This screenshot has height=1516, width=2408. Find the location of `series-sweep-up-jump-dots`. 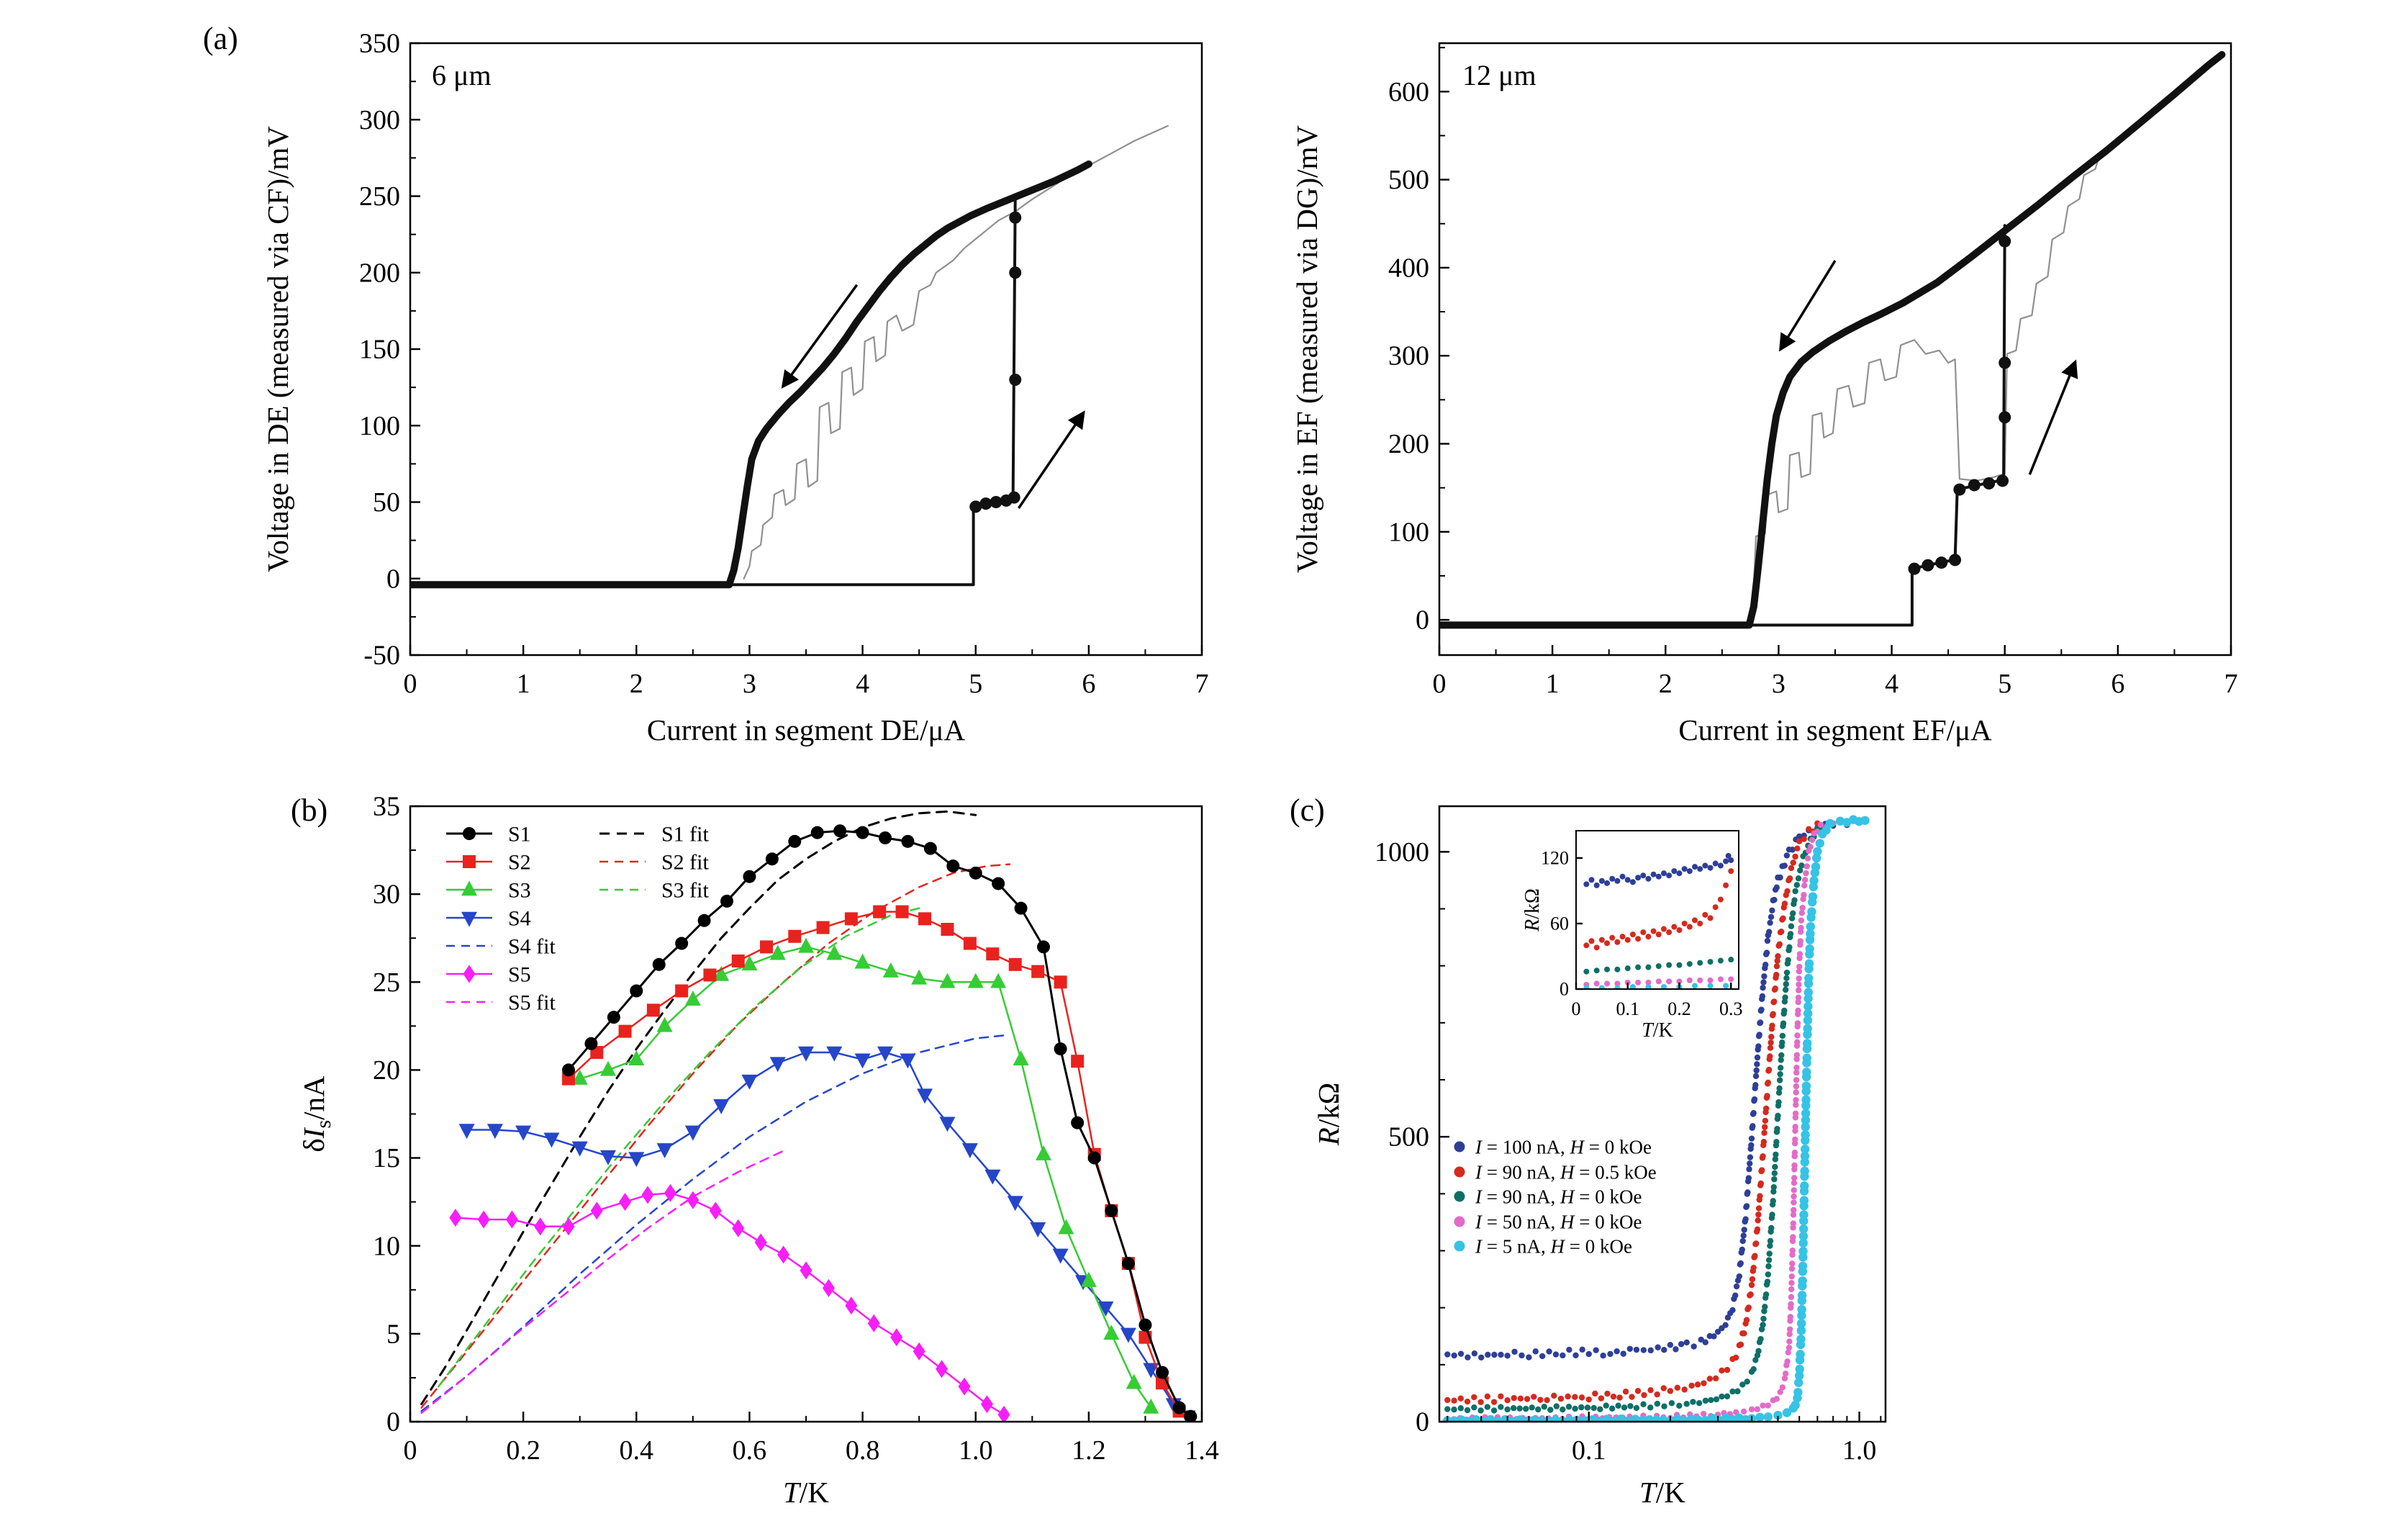

series-sweep-up-jump-dots is located at coordinates (995, 362).